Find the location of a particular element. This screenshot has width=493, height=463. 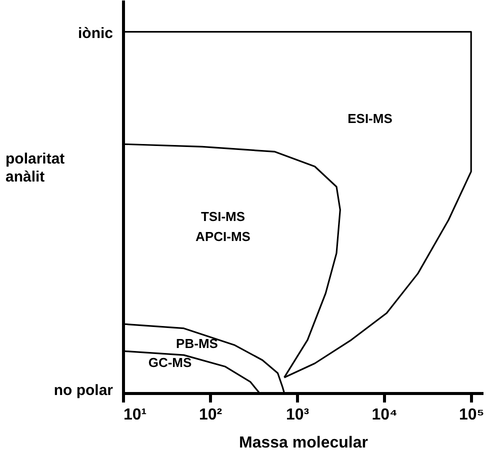

text: no polar is located at coordinates (83, 390).